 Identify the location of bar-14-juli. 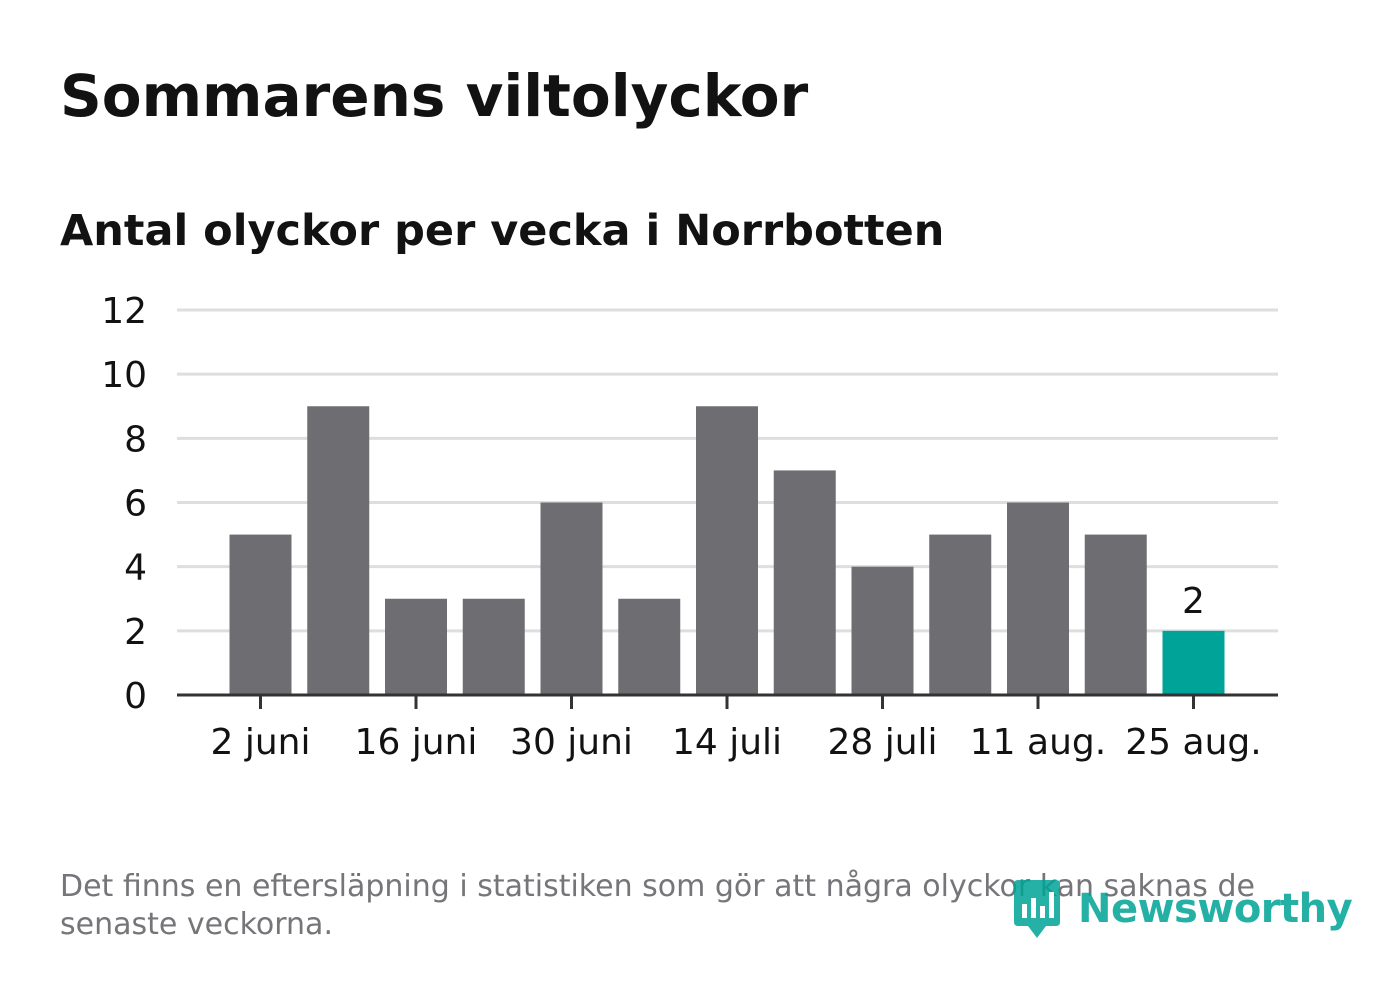
(727, 550).